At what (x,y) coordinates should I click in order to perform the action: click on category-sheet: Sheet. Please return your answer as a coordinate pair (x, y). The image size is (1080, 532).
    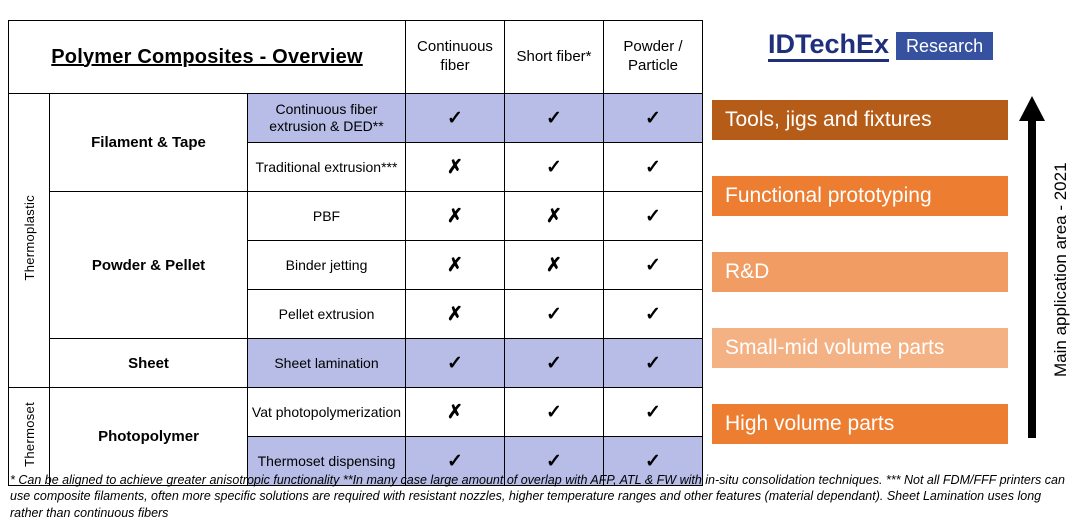
    Looking at the image, I should click on (148, 363).